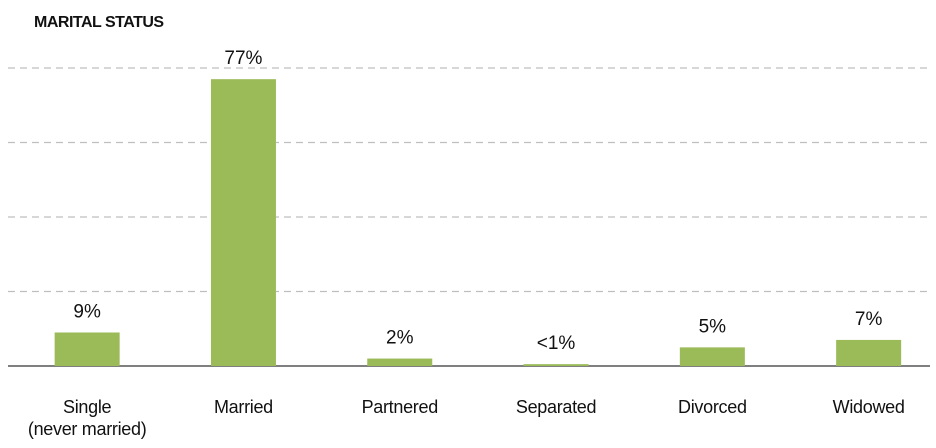 The height and width of the screenshot is (448, 936). What do you see at coordinates (868, 407) in the screenshot?
I see `x-tick-label: Widowed` at bounding box center [868, 407].